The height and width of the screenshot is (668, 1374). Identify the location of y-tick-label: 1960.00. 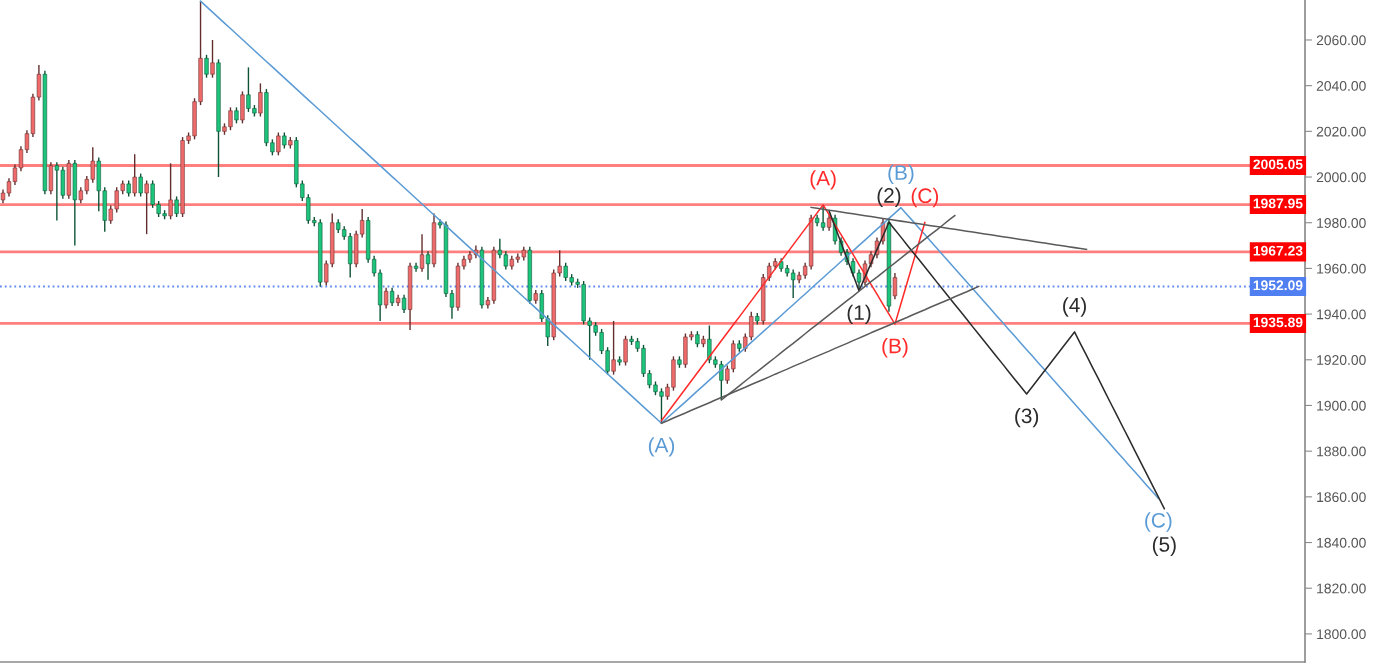
(1341, 268).